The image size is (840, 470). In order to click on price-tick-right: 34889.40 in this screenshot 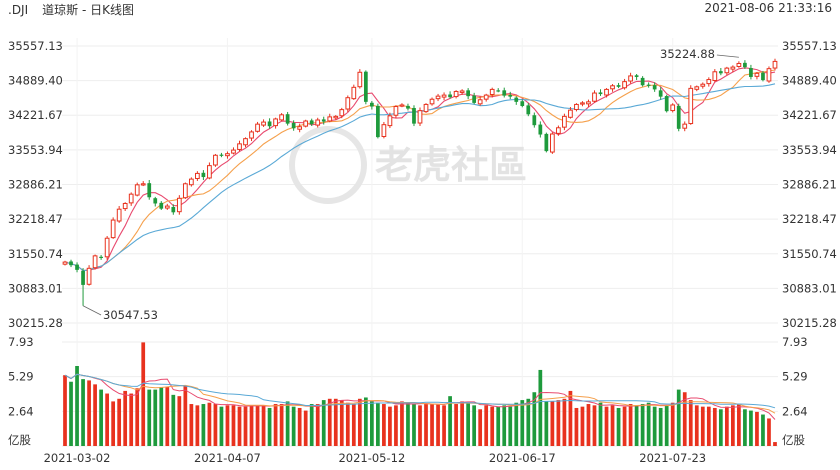, I will do `click(809, 81)`.